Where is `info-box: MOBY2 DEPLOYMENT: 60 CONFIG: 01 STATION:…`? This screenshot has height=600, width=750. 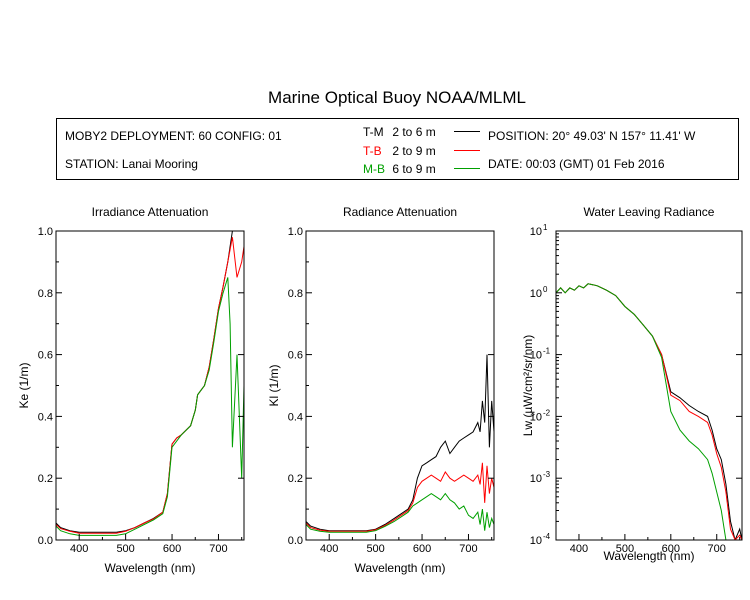 info-box: MOBY2 DEPLOYMENT: 60 CONFIG: 01 STATION:… is located at coordinates (397, 149).